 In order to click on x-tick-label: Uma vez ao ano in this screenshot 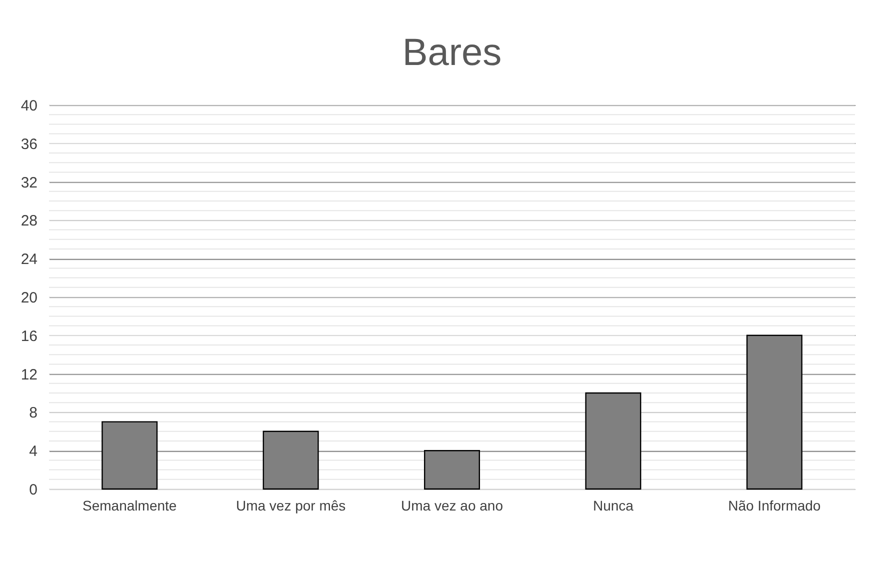, I will do `click(452, 506)`.